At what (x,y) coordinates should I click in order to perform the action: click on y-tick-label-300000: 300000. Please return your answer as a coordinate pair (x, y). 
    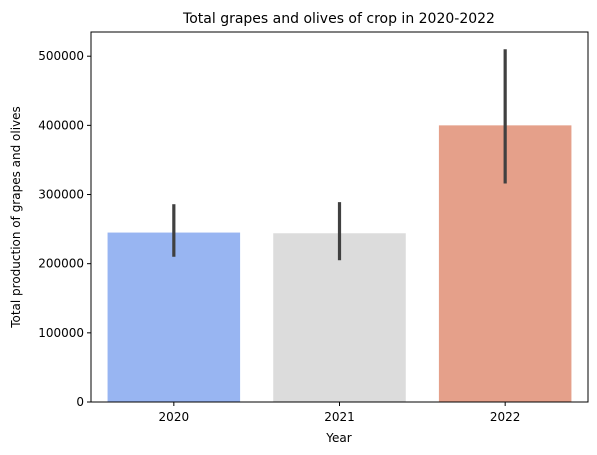
    Looking at the image, I should click on (61, 195).